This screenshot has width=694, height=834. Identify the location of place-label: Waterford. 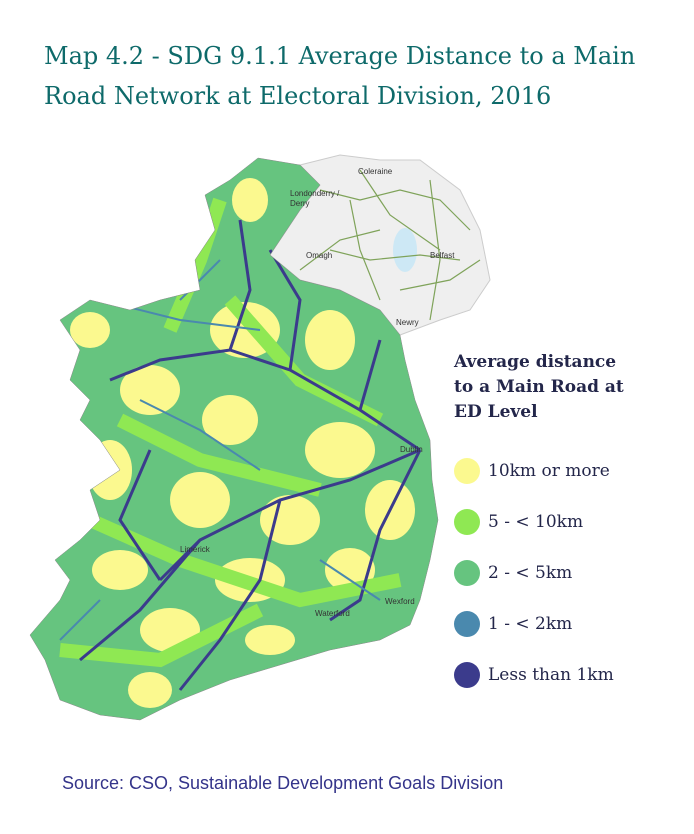
(332, 613).